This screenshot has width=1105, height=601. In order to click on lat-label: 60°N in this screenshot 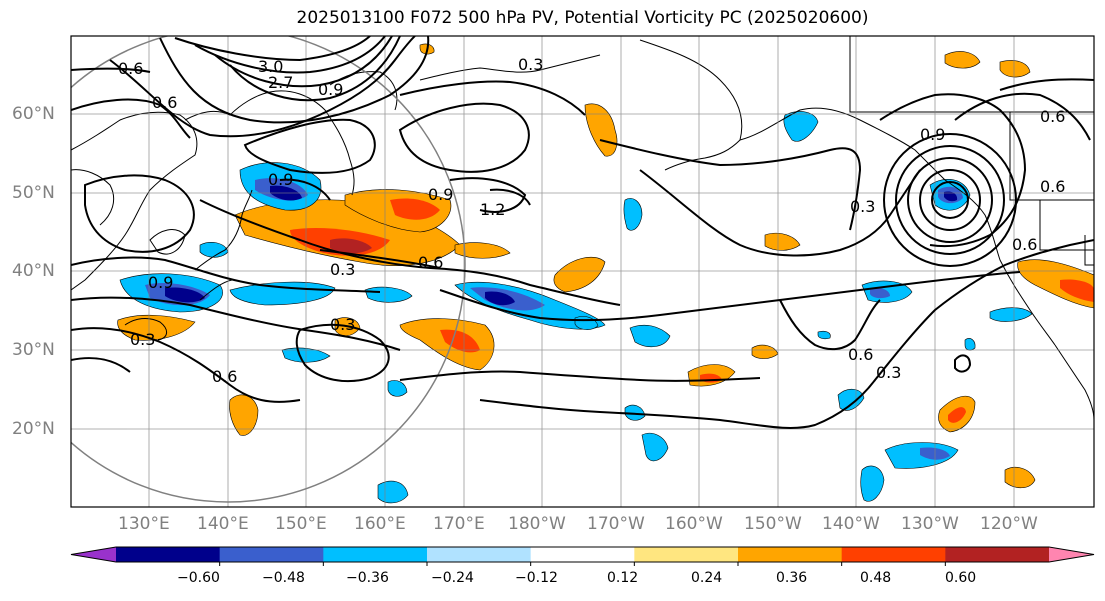, I will do `click(33, 114)`.